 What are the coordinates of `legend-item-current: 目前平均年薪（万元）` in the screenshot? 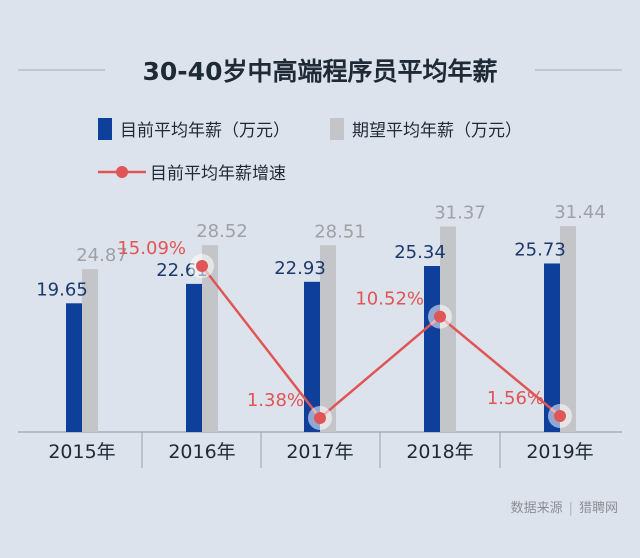 It's located at (194, 129).